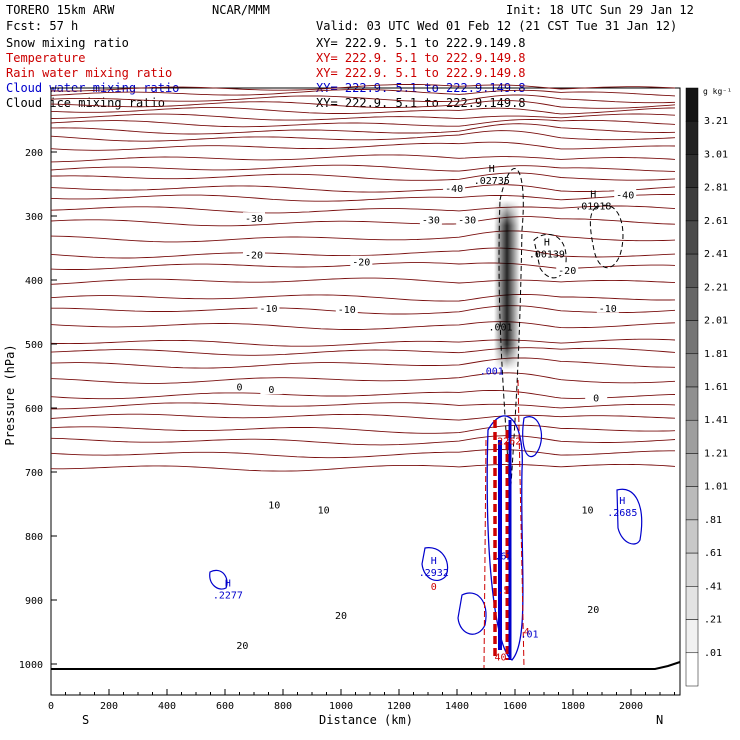 The width and height of the screenshot is (740, 740). Describe the element at coordinates (713, 520) in the screenshot. I see `colorbar-label: .81` at that location.